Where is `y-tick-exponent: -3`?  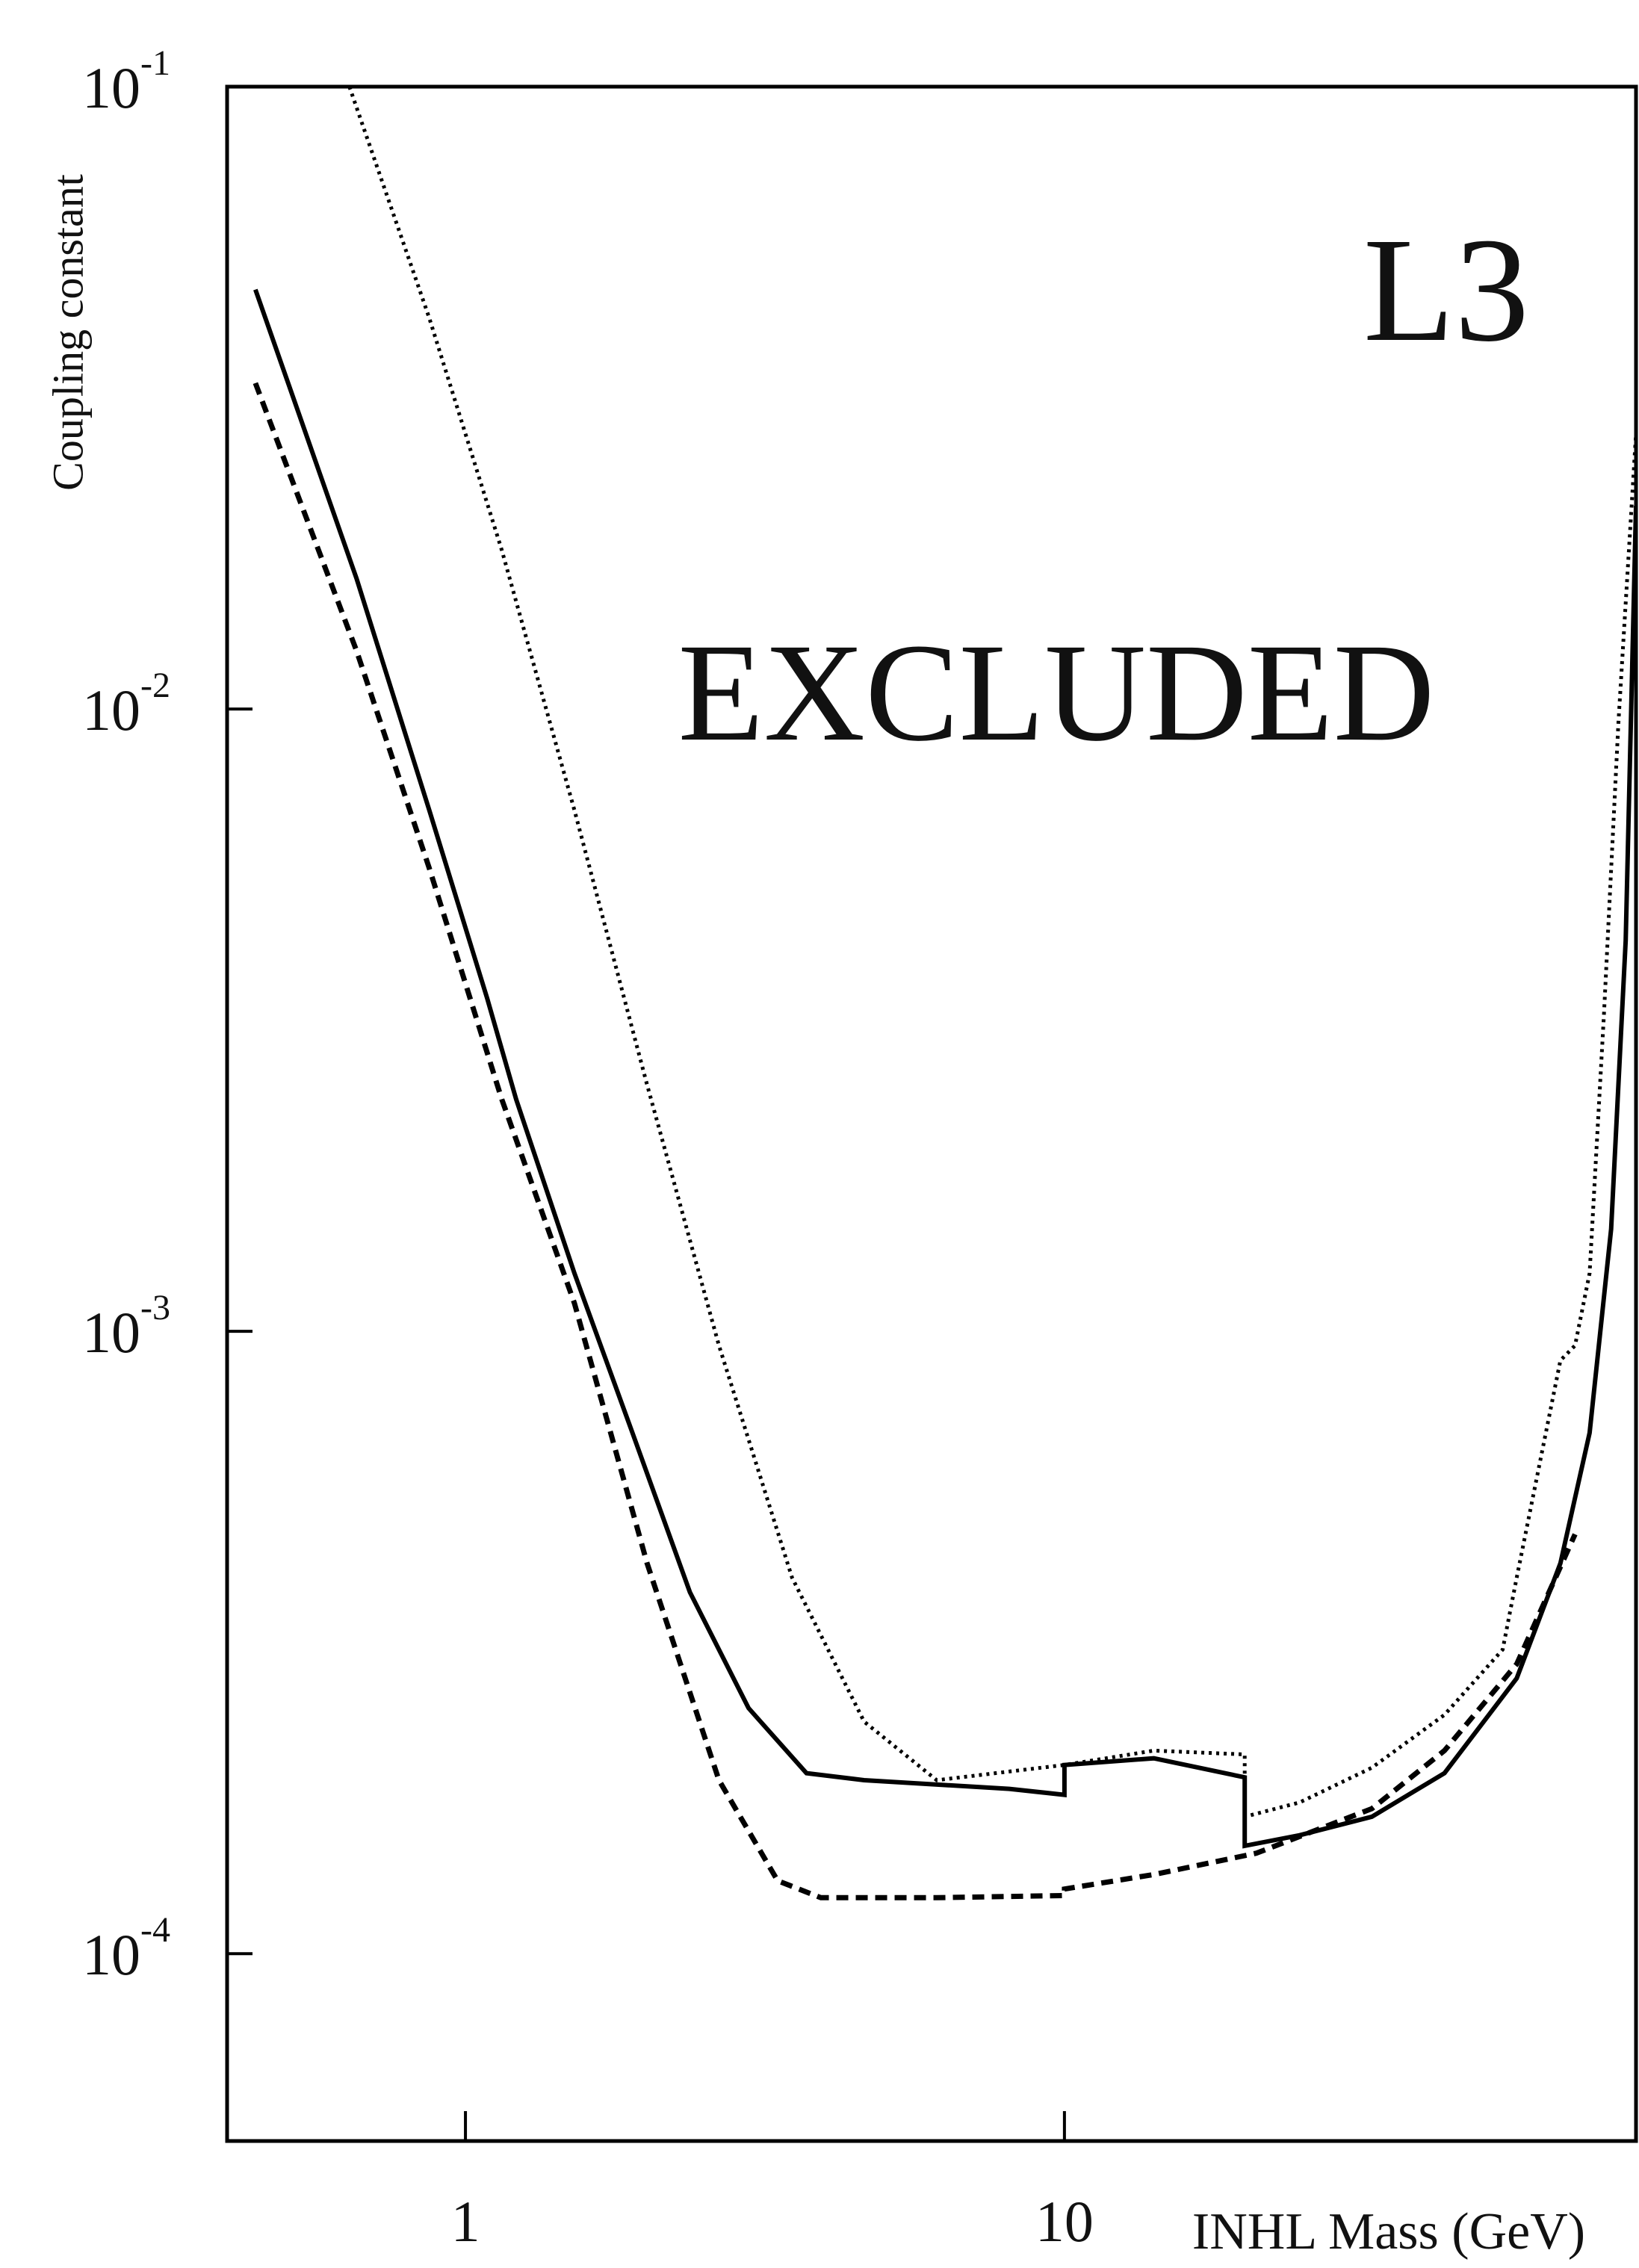
y-tick-exponent: -3 is located at coordinates (155, 1307).